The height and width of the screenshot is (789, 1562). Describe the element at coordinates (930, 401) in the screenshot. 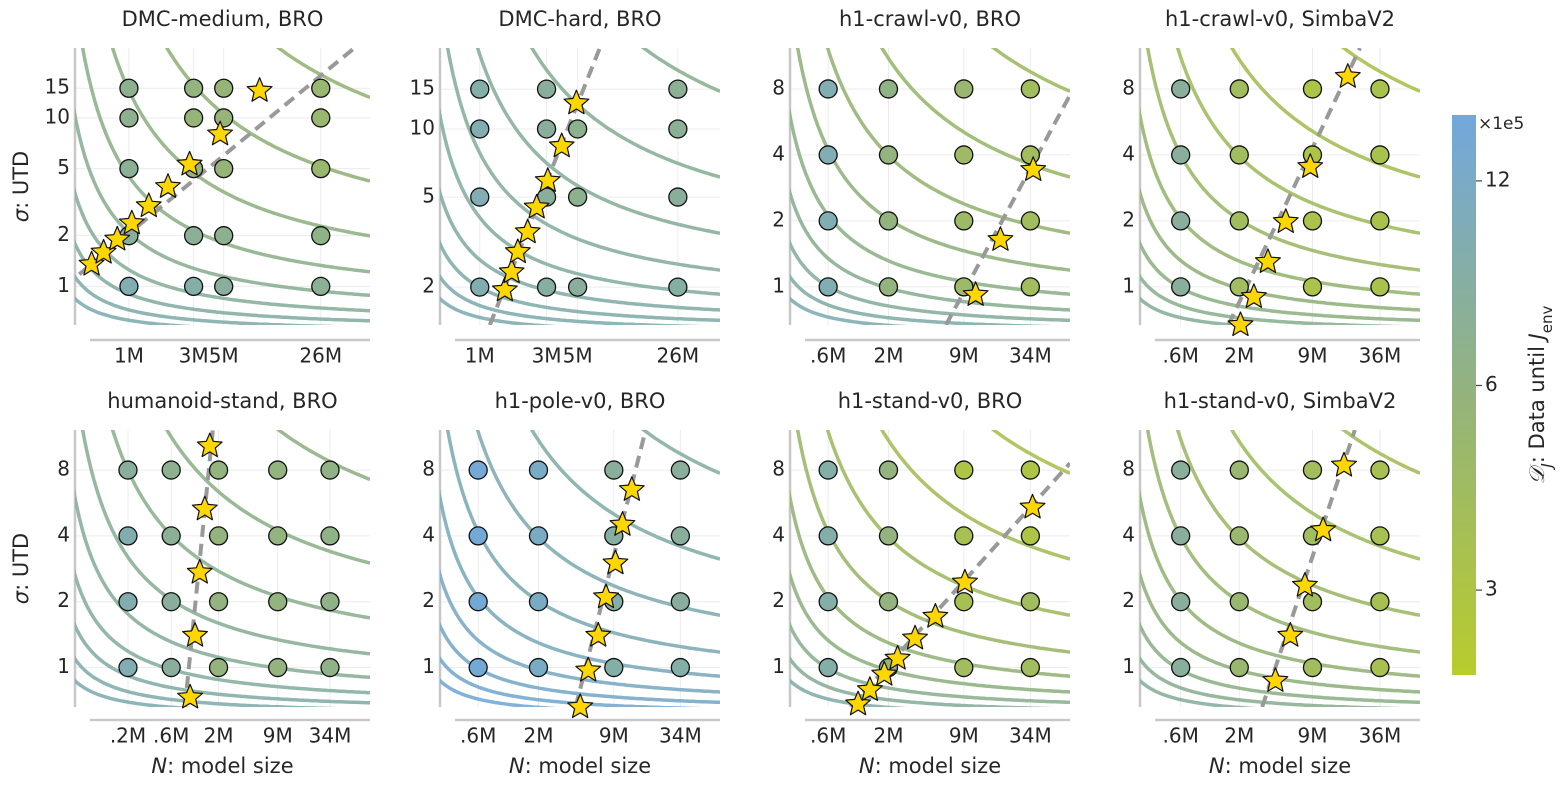

I see `panel-title: h1-stand-v0, BRO` at that location.